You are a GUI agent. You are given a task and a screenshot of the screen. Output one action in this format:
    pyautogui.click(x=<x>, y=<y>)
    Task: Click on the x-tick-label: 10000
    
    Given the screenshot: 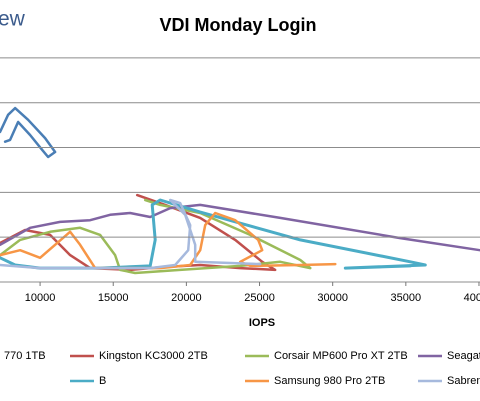 What is the action you would take?
    pyautogui.click(x=40, y=298)
    